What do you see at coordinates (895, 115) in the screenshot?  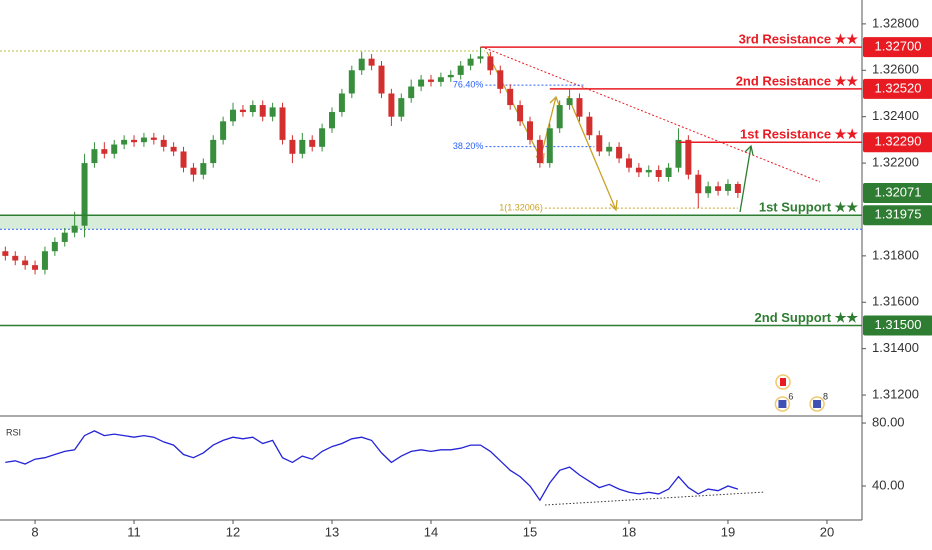 I see `y-tick-label: 1.32400` at bounding box center [895, 115].